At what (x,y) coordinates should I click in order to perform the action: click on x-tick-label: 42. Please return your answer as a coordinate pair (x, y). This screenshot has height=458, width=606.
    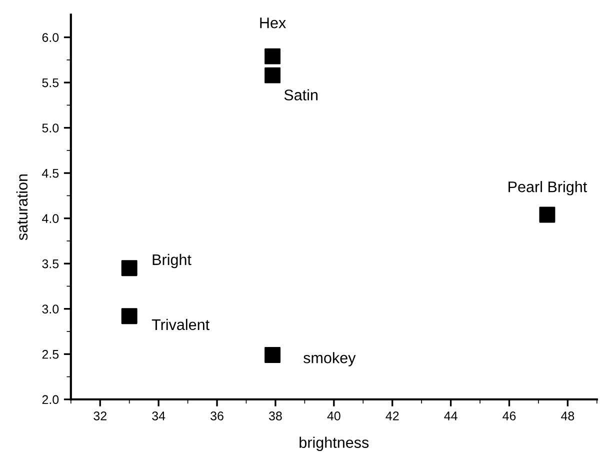
    Looking at the image, I should click on (392, 416).